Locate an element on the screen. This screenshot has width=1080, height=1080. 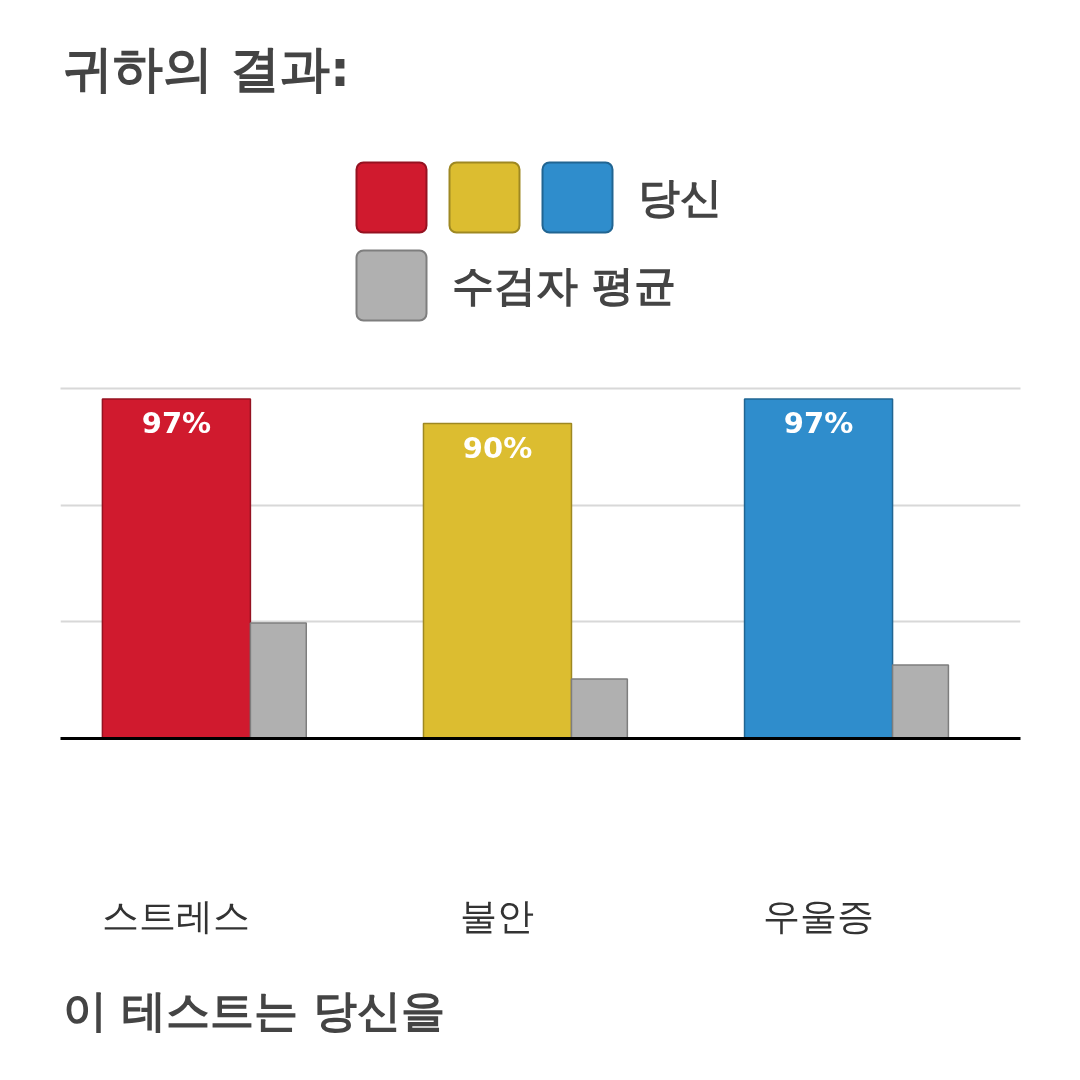
legend-label: 수검자 평균 is located at coordinates (564, 285).